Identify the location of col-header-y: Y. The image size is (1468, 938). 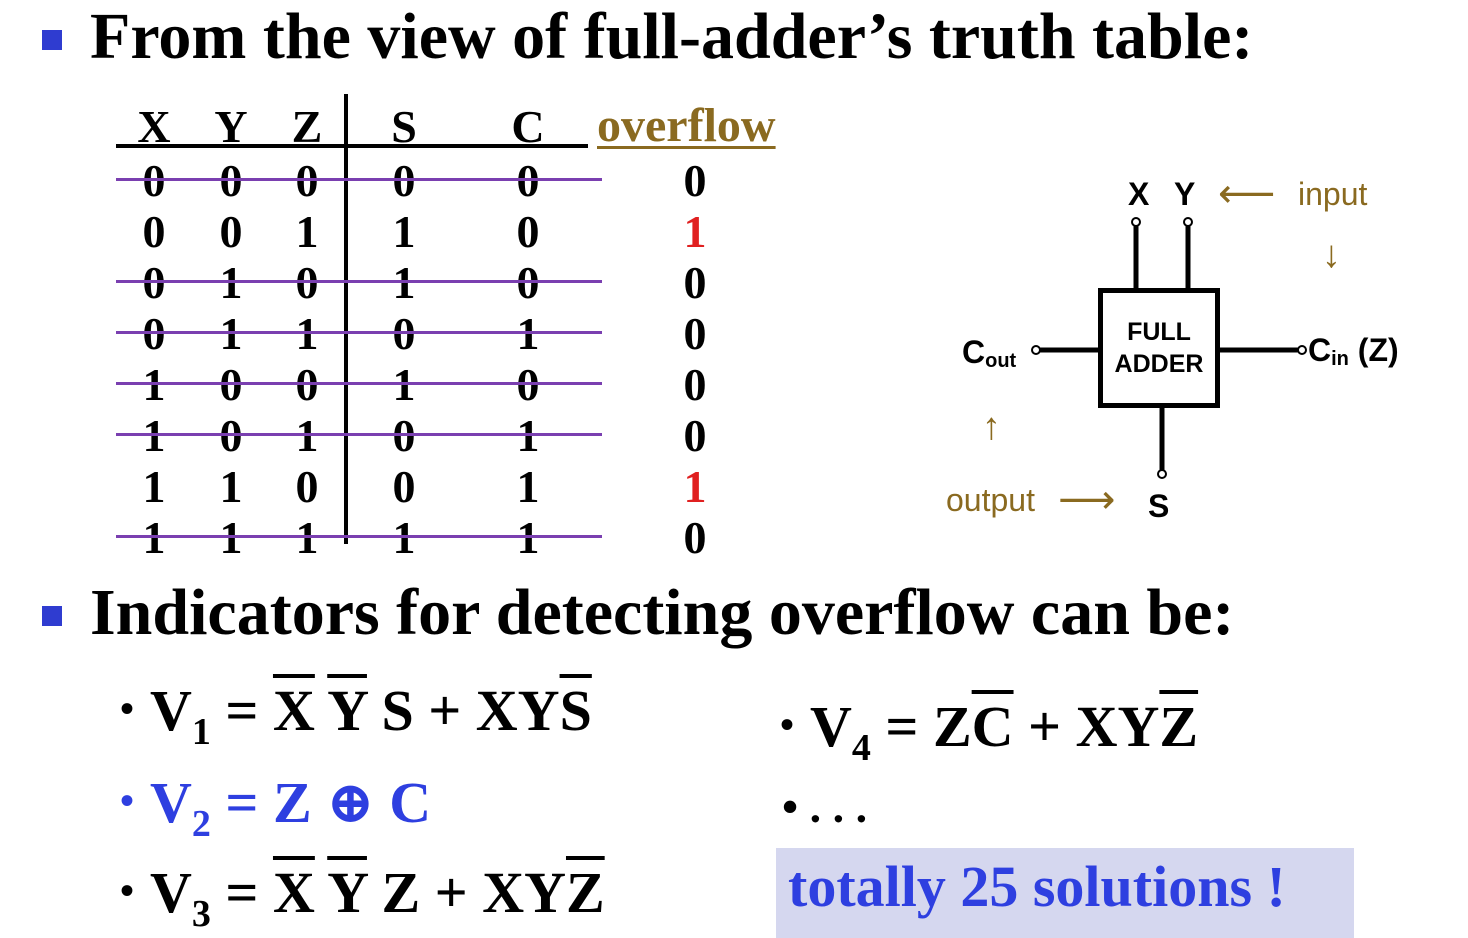
(231, 126).